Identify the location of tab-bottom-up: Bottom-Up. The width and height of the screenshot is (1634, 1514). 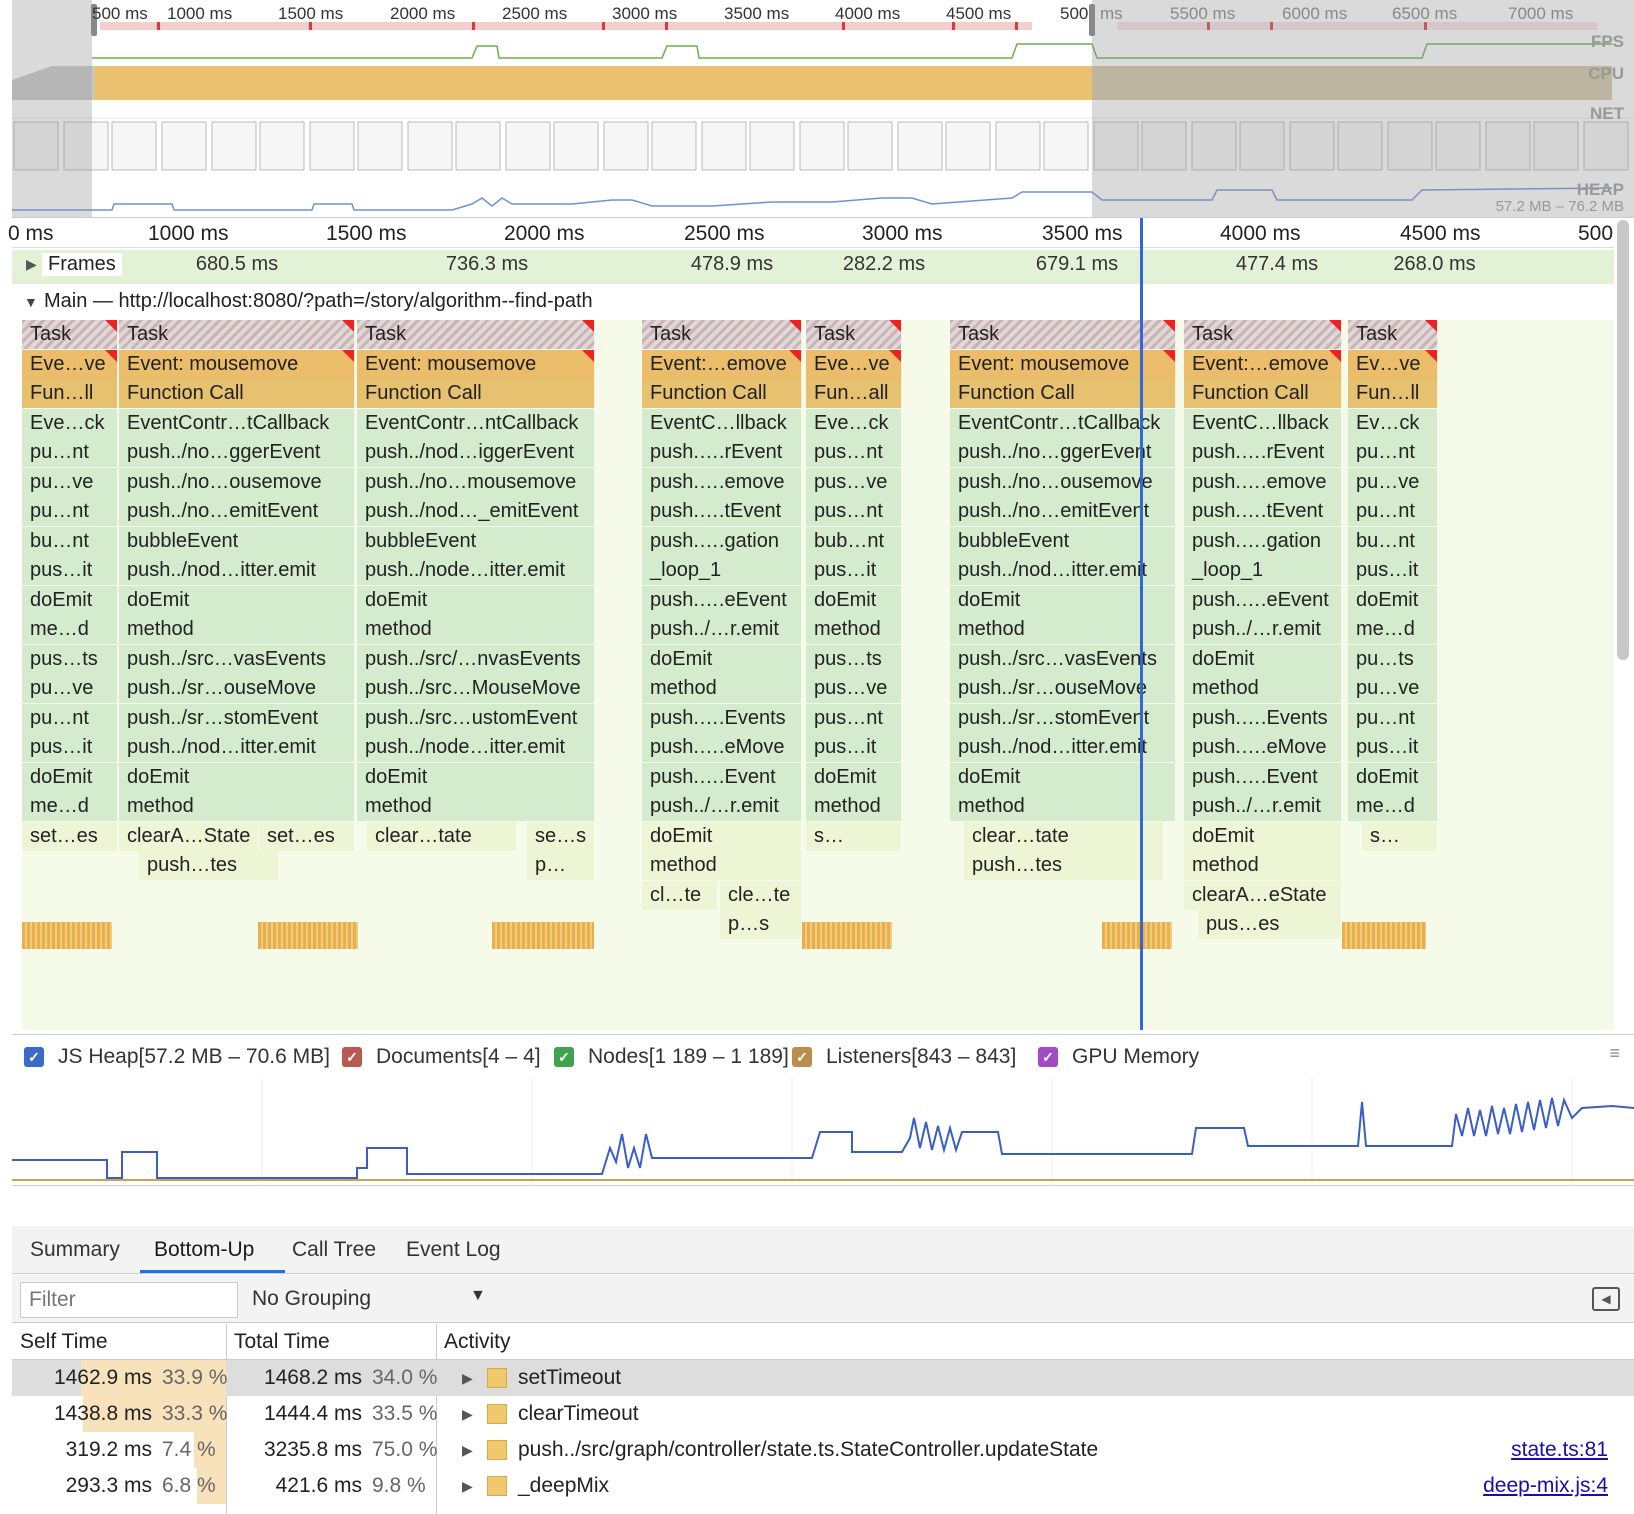
(204, 1249).